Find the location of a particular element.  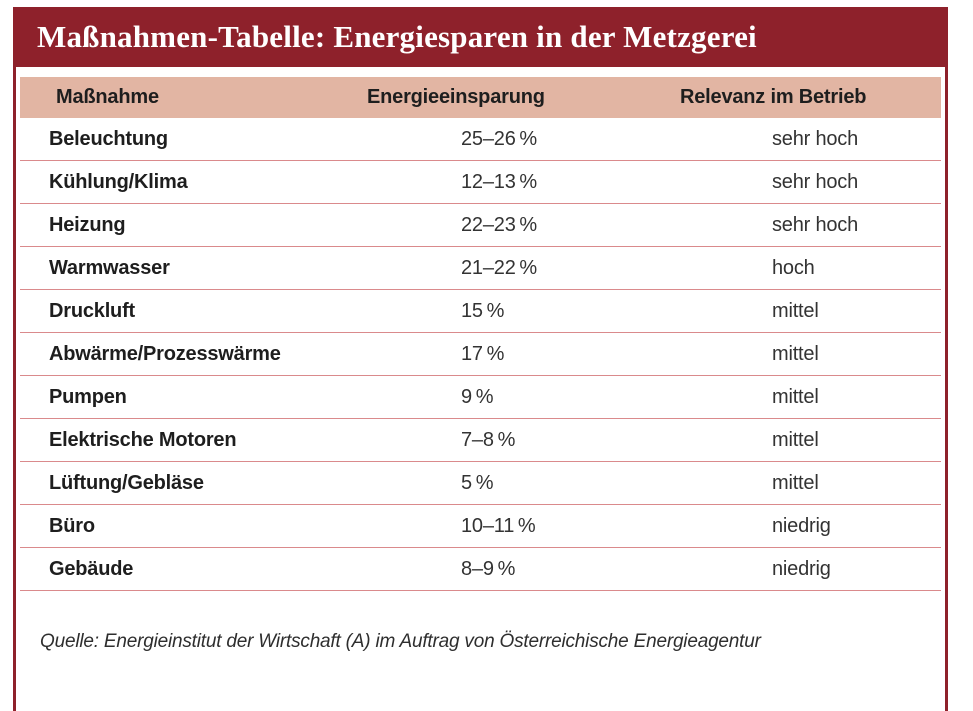

saving-cell: 17 % is located at coordinates (483, 353).